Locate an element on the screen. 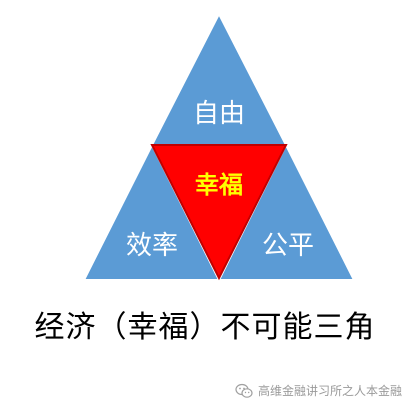  caption-title: 经济（幸福）不可能三角 is located at coordinates (205, 327).